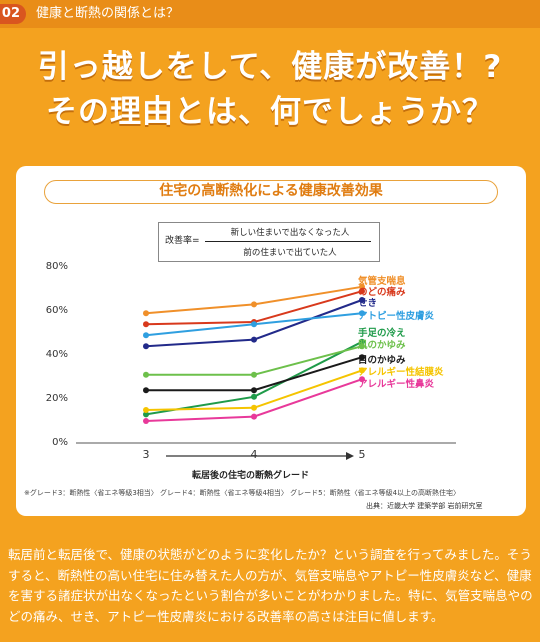  What do you see at coordinates (396, 316) in the screenshot?
I see `series-label-atopic: アトピー性皮膚炎` at bounding box center [396, 316].